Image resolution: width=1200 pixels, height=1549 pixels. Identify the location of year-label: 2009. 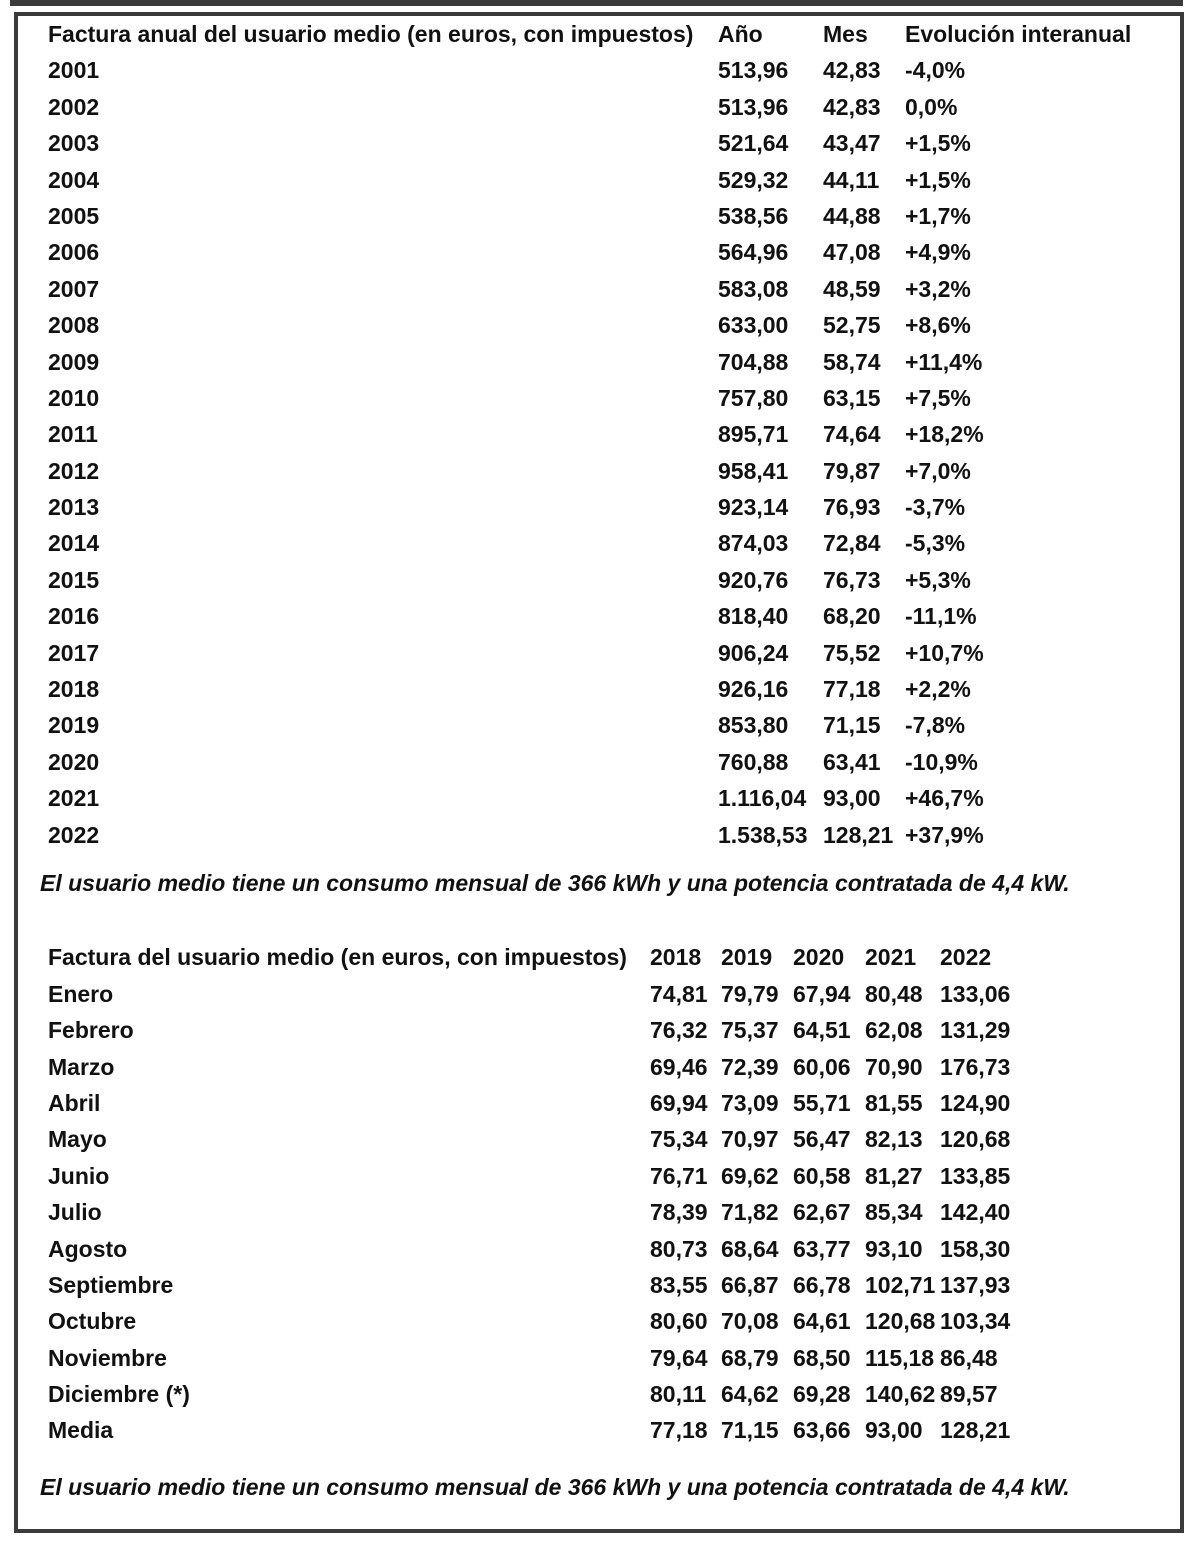
(74, 361).